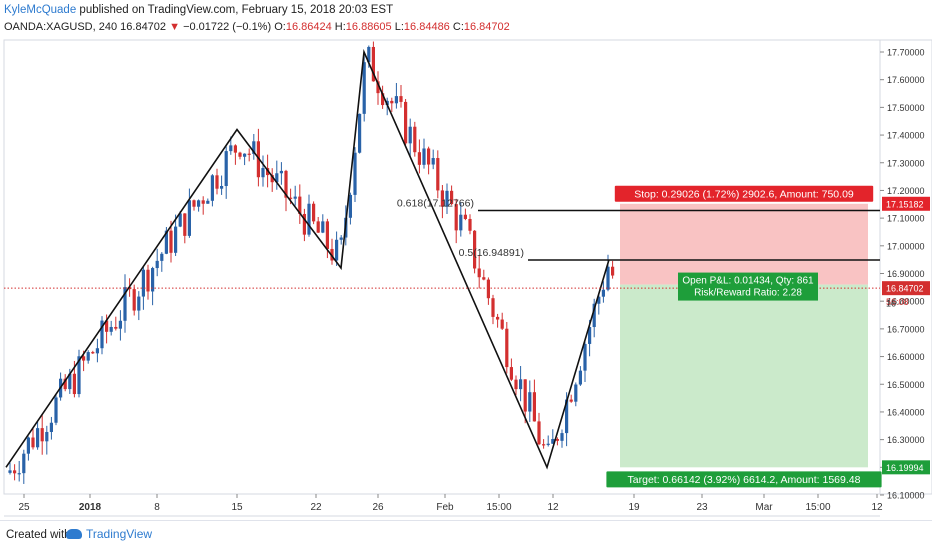 This screenshot has height=551, width=932. Describe the element at coordinates (744, 376) in the screenshot. I see `target-zone` at that location.